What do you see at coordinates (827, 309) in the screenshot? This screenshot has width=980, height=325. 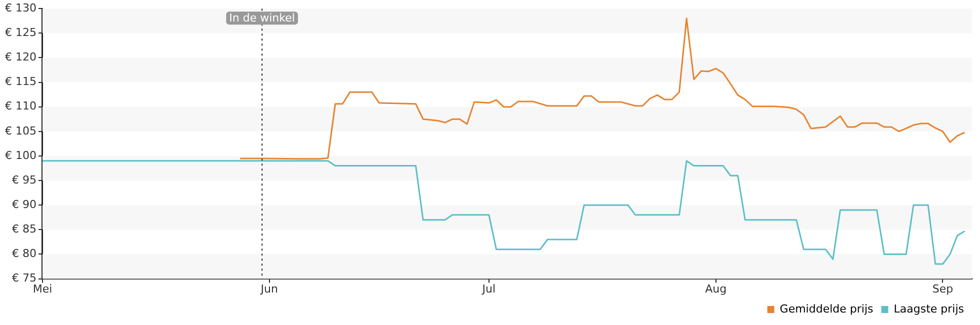 I see `legend-label: Gemiddelde prijs` at bounding box center [827, 309].